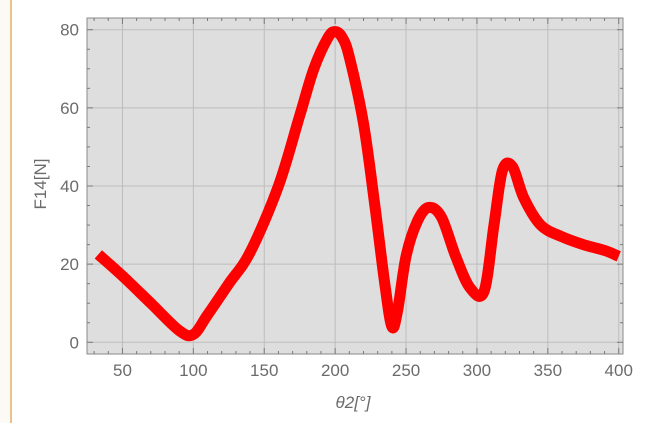  I want to click on left-window-edge, so click(6, 211).